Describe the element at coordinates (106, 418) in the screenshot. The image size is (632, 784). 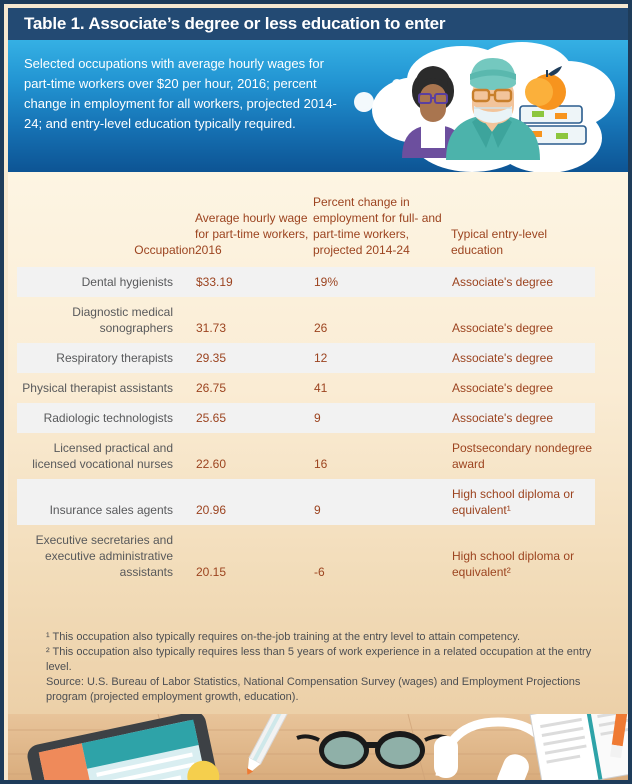
I see `cell-occupation: Radiologic technologists` at that location.